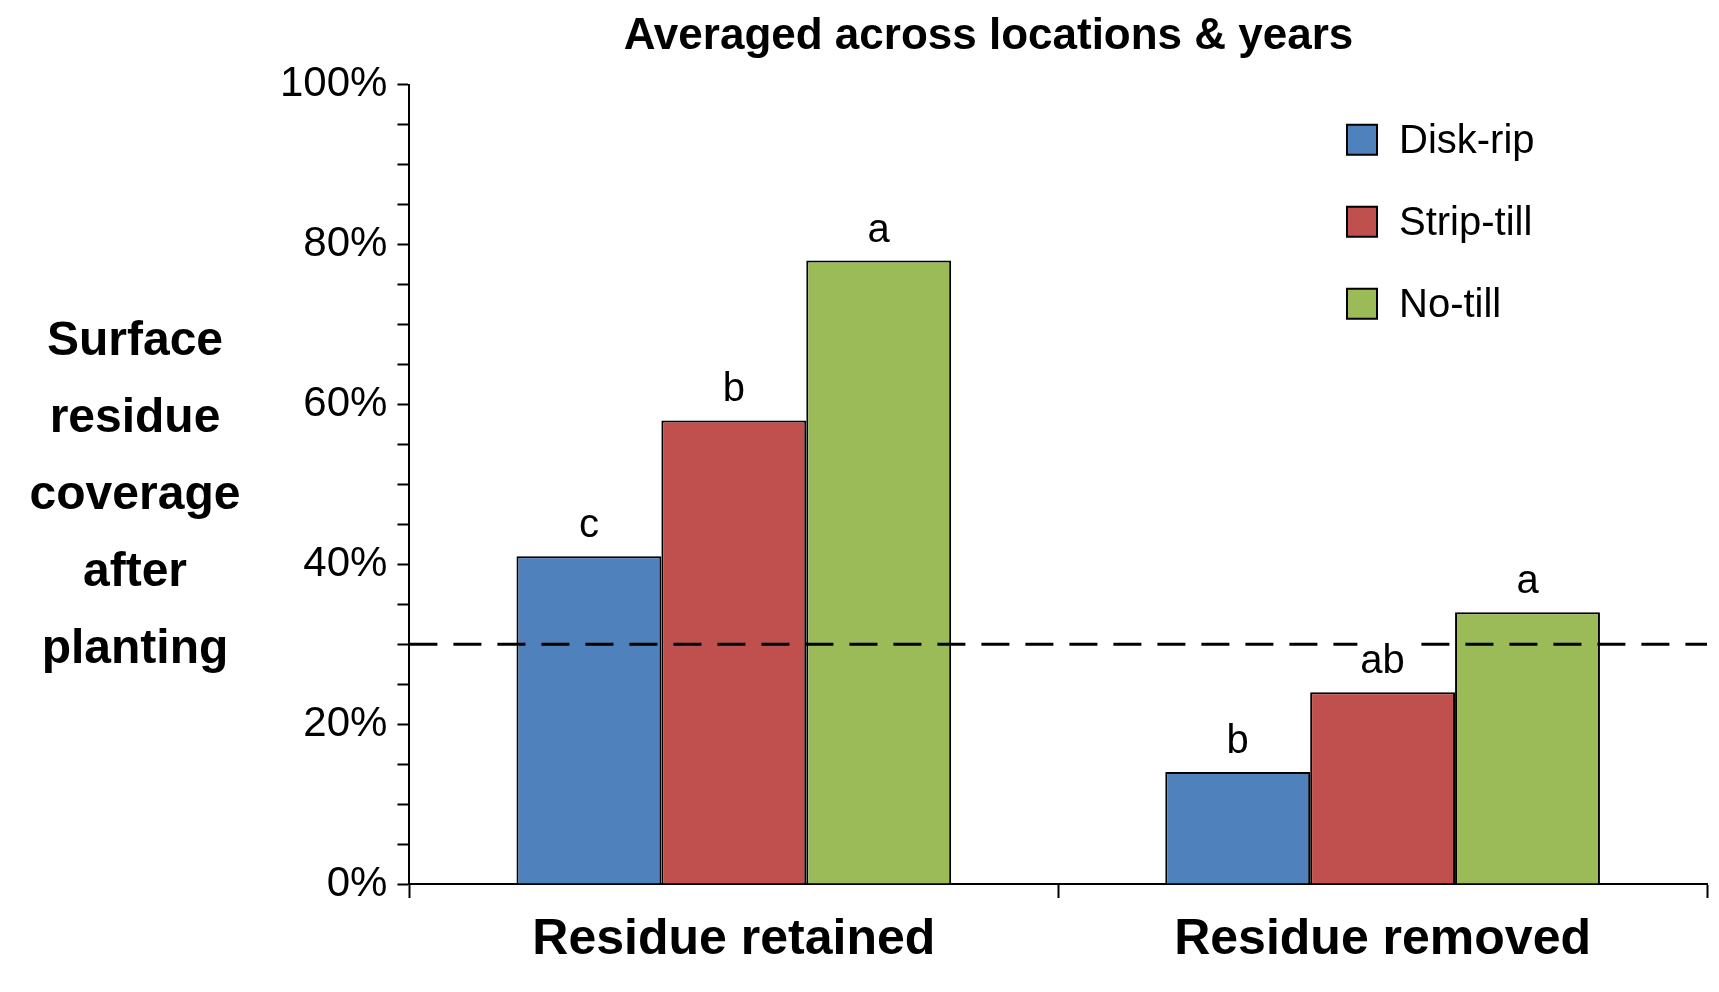 The image size is (1719, 992). Describe the element at coordinates (588, 523) in the screenshot. I see `data-label: c` at that location.